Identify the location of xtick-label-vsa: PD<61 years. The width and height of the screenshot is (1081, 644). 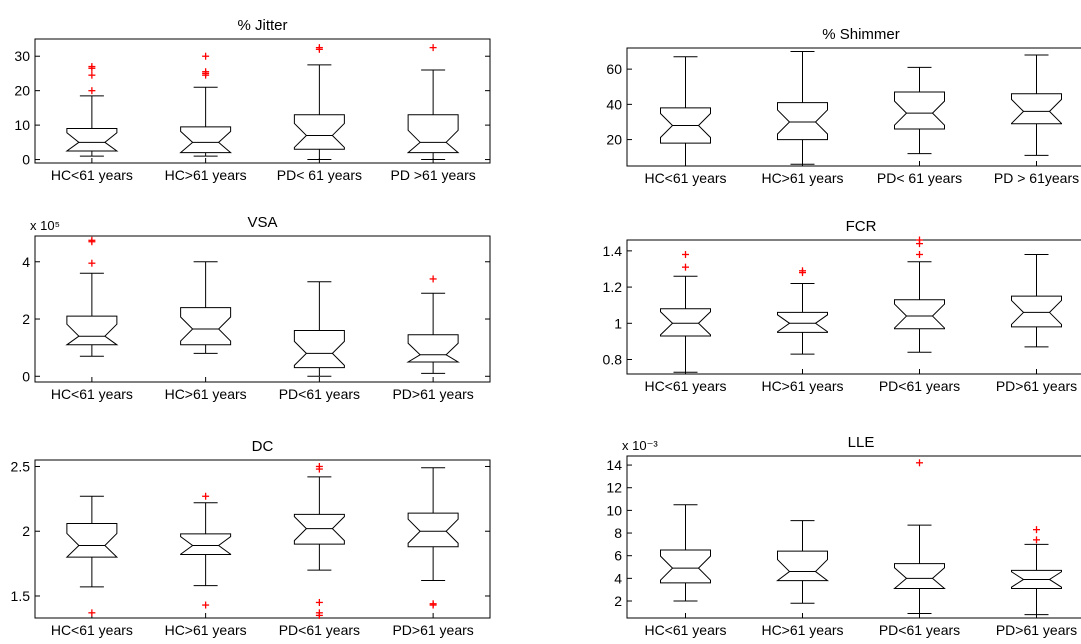
(319, 394).